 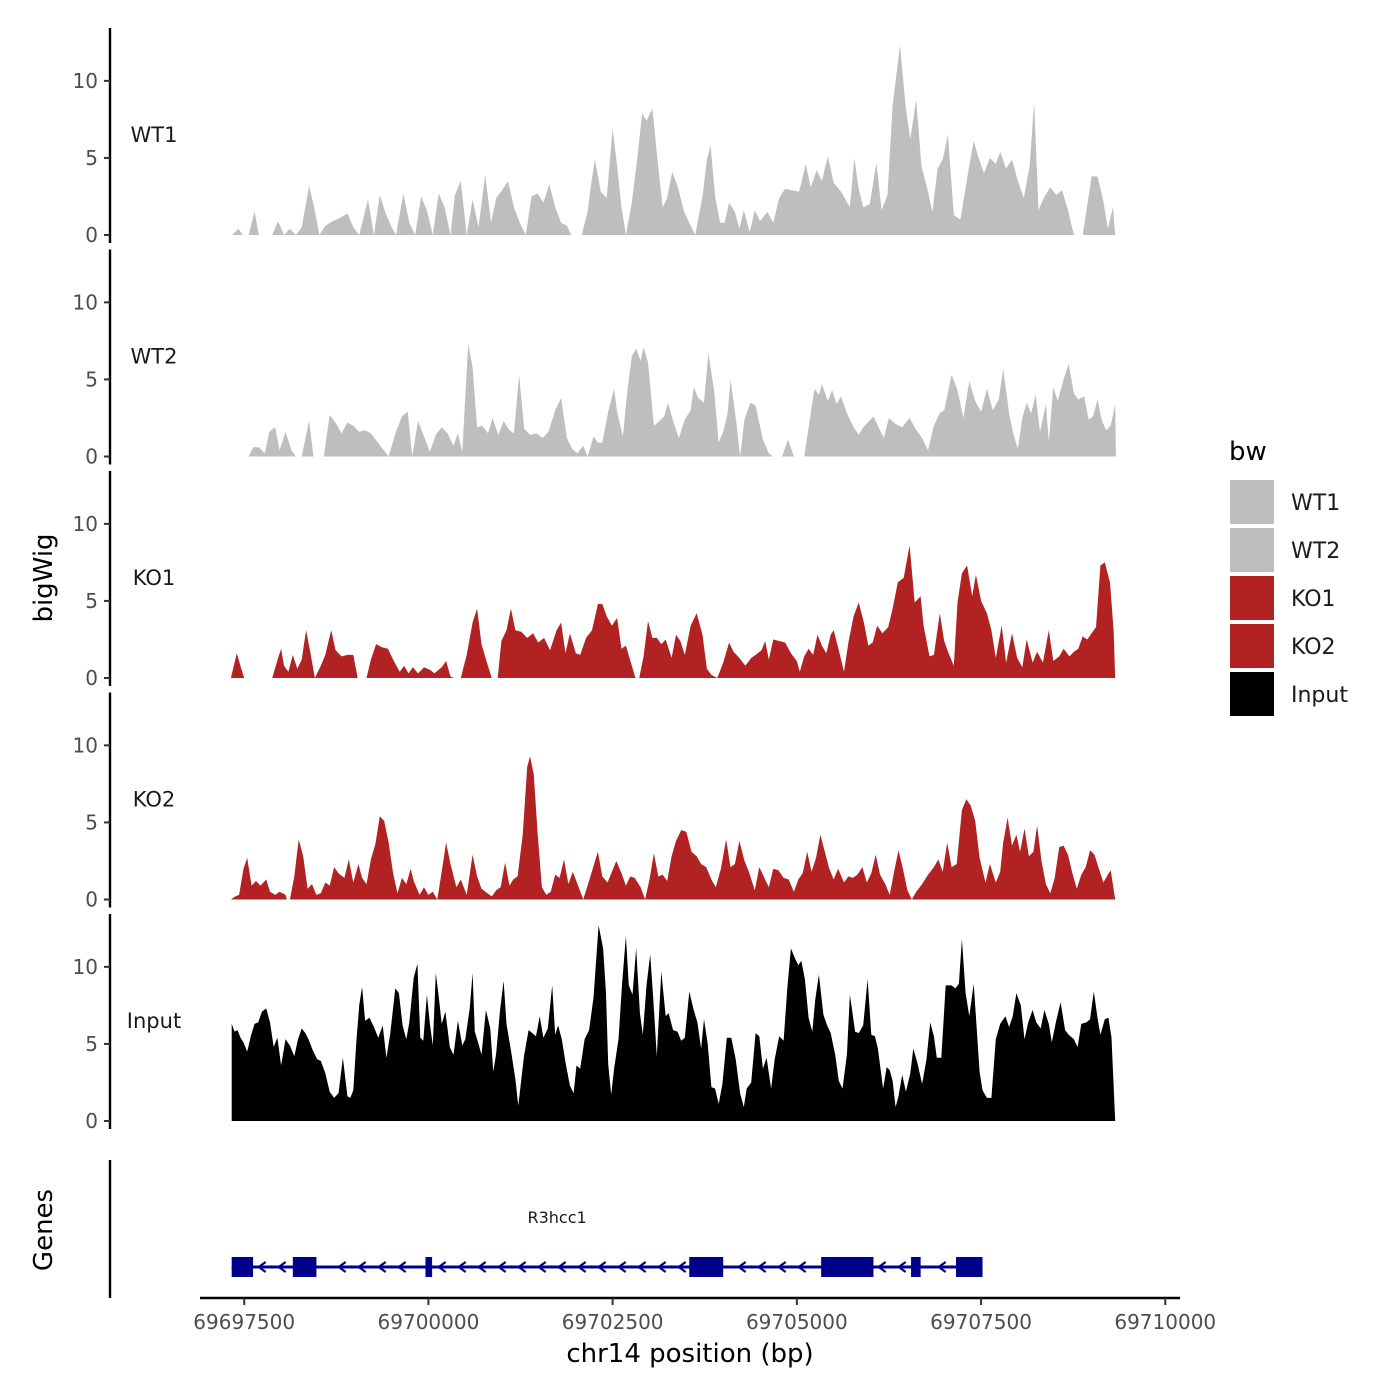 I want to click on track-label: KO2, so click(x=154, y=800).